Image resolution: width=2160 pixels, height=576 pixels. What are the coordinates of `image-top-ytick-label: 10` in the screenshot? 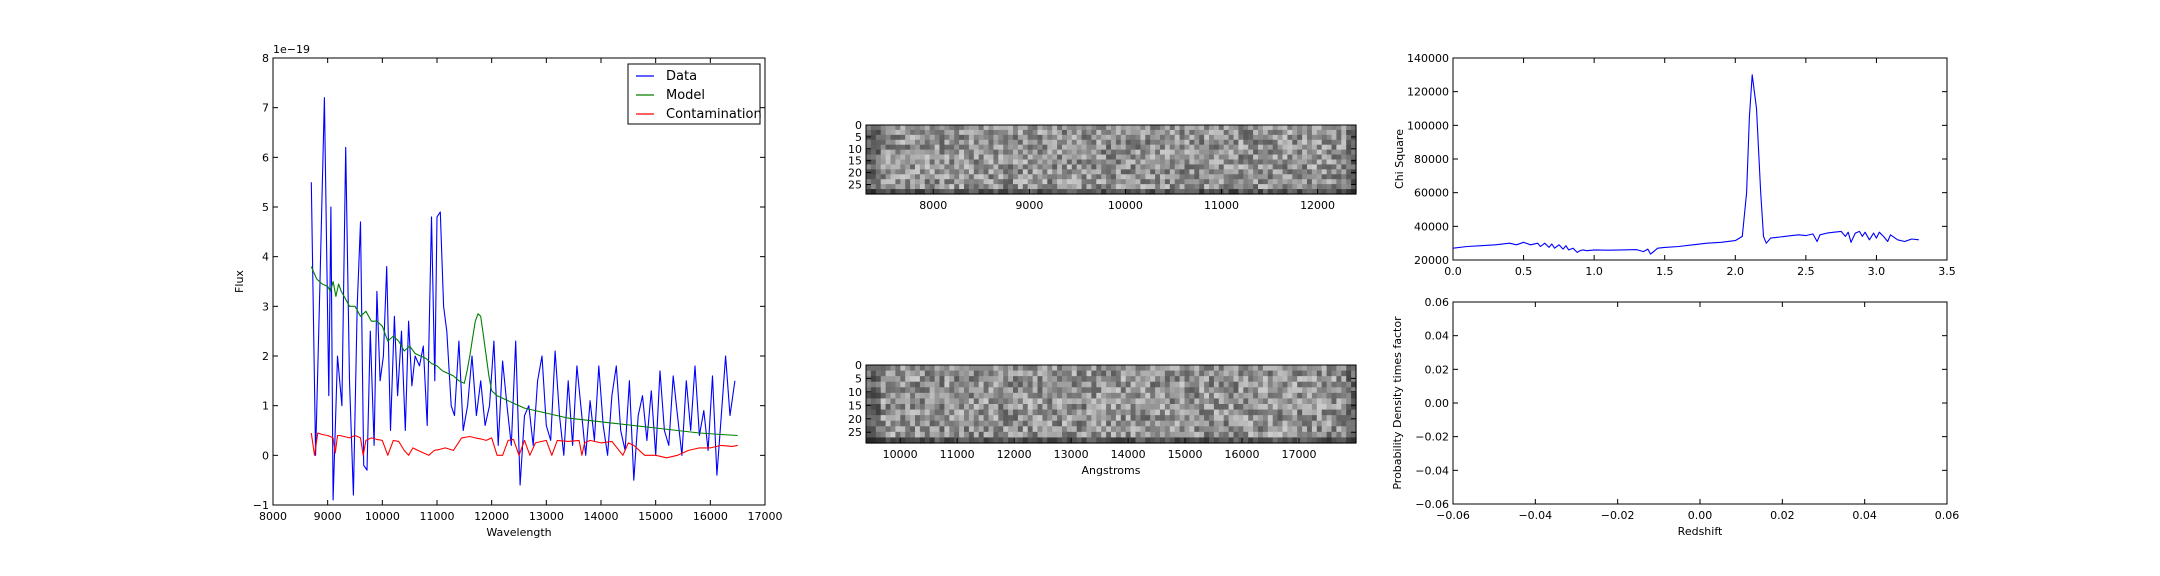 It's located at (855, 149).